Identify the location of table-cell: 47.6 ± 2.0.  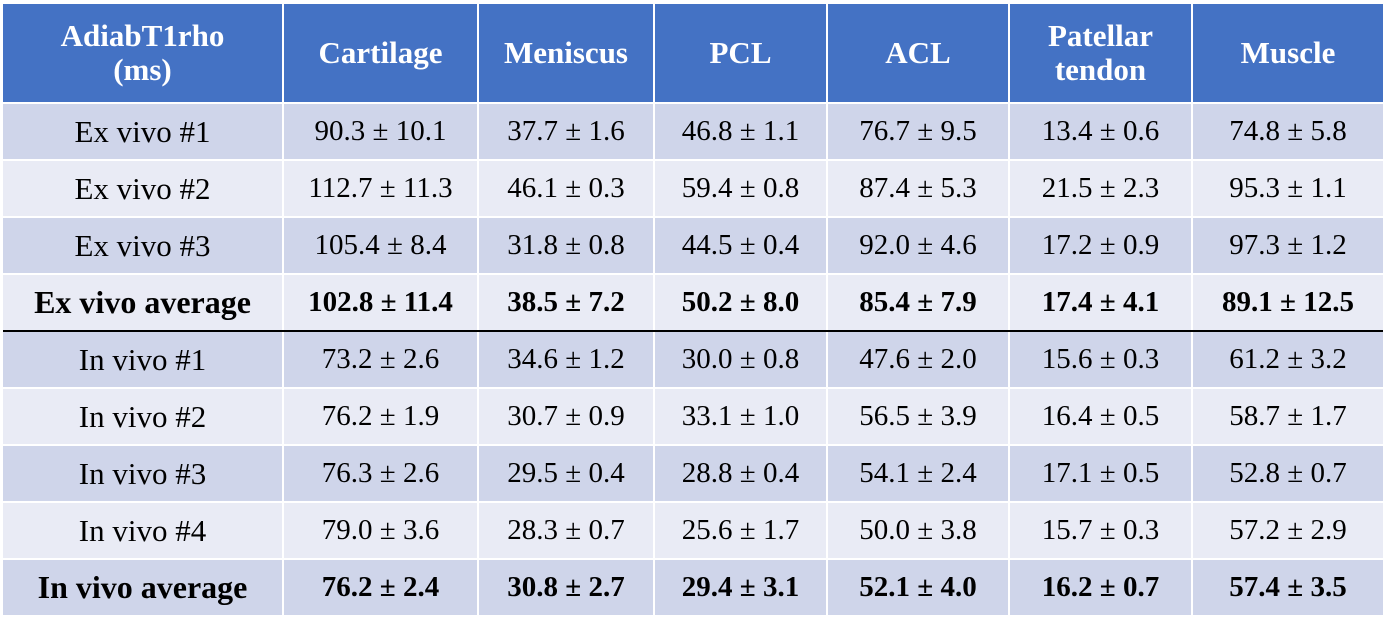
(918, 360).